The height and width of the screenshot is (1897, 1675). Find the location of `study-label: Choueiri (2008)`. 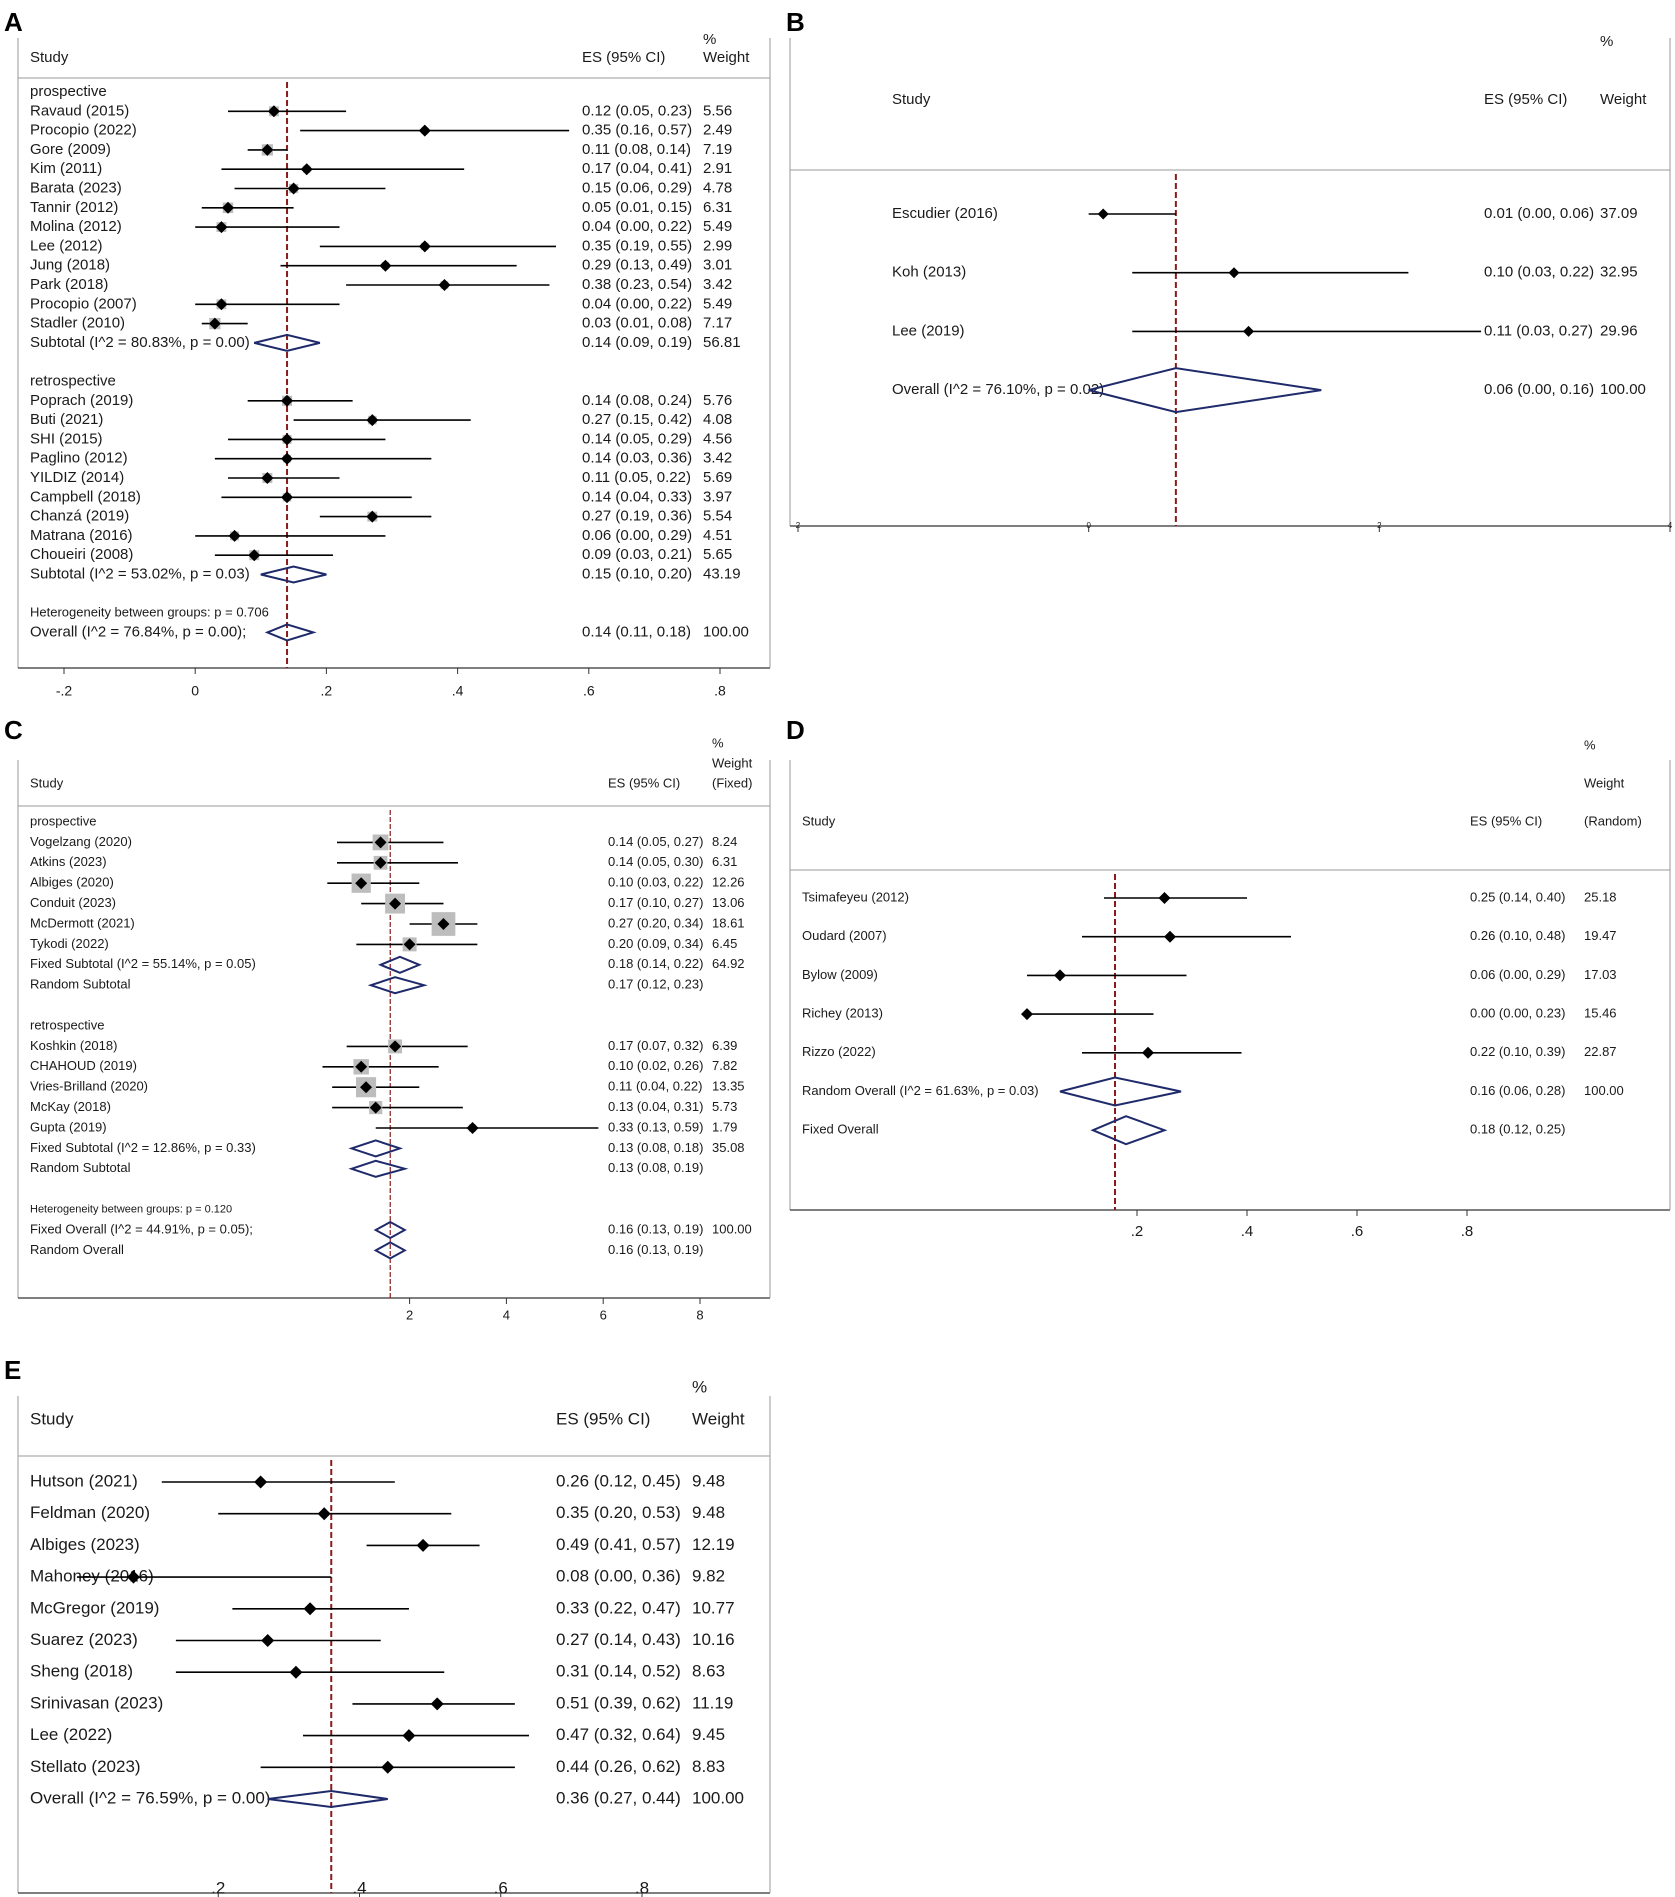

study-label: Choueiri (2008) is located at coordinates (81, 554).